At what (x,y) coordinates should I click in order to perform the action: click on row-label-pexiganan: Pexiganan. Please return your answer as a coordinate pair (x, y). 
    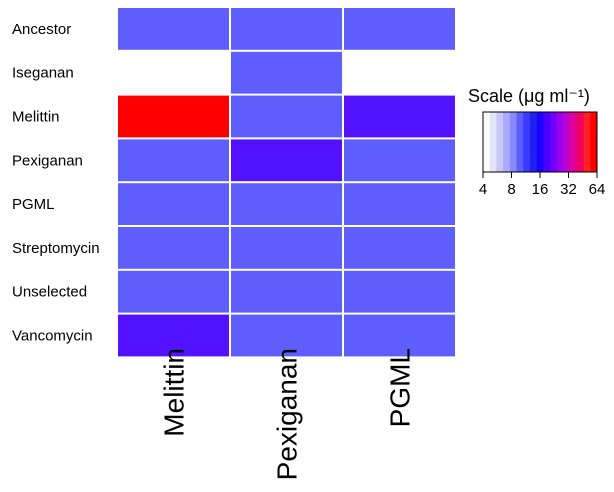
    Looking at the image, I should click on (47, 160).